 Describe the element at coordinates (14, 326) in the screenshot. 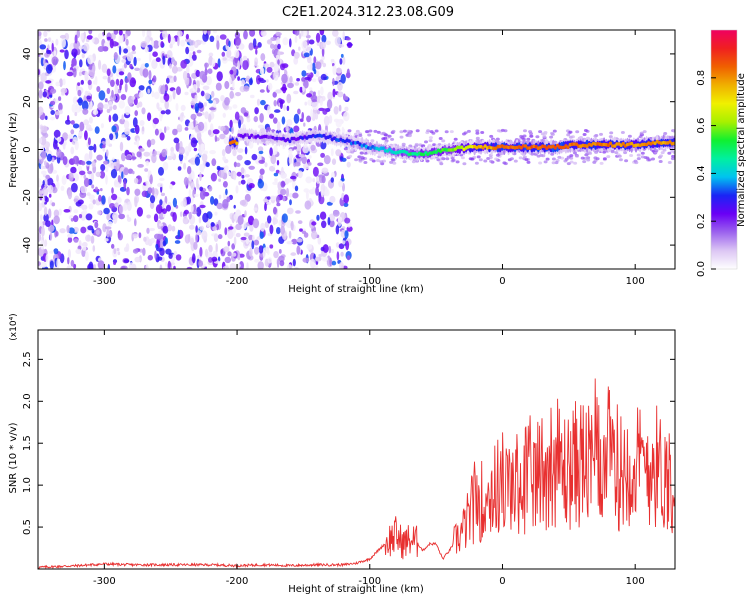

I see `snr-y-multiplier: (x10⁴)` at that location.